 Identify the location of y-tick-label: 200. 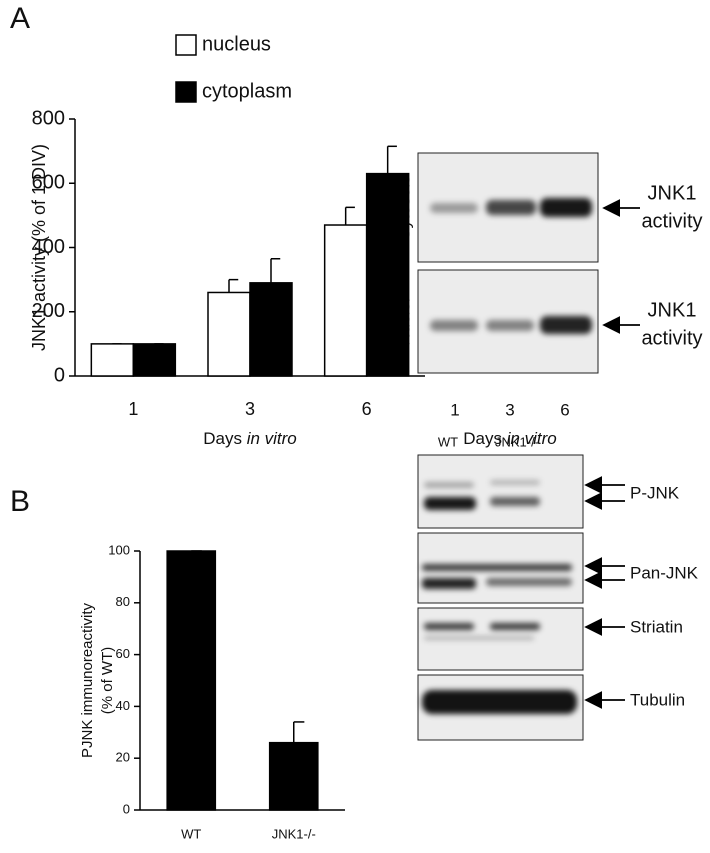
(48, 311).